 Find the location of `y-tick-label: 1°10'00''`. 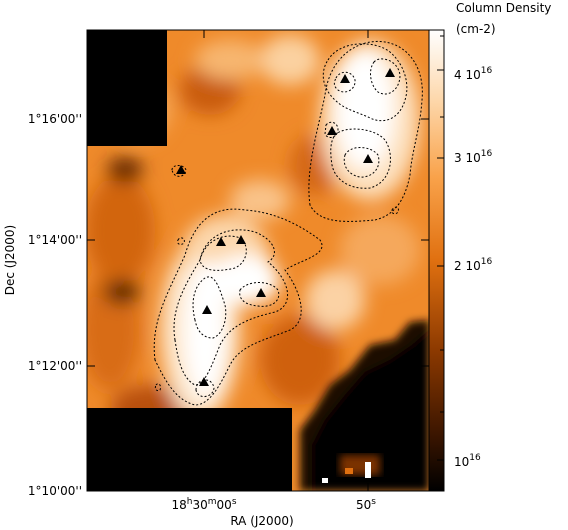

y-tick-label: 1°10'00'' is located at coordinates (55, 491).